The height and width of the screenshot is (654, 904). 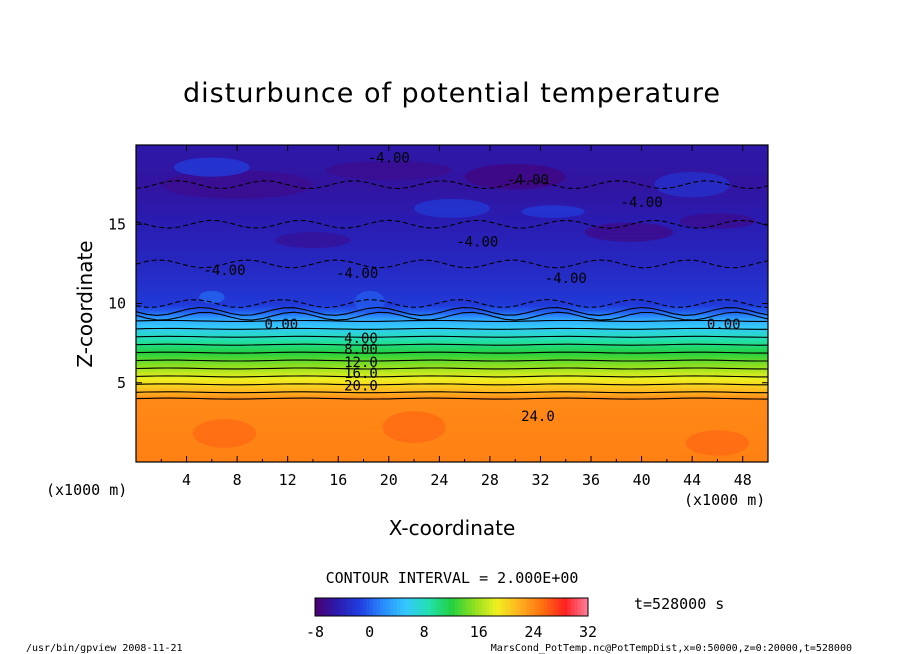 What do you see at coordinates (439, 480) in the screenshot?
I see `x-tick-label: 24` at bounding box center [439, 480].